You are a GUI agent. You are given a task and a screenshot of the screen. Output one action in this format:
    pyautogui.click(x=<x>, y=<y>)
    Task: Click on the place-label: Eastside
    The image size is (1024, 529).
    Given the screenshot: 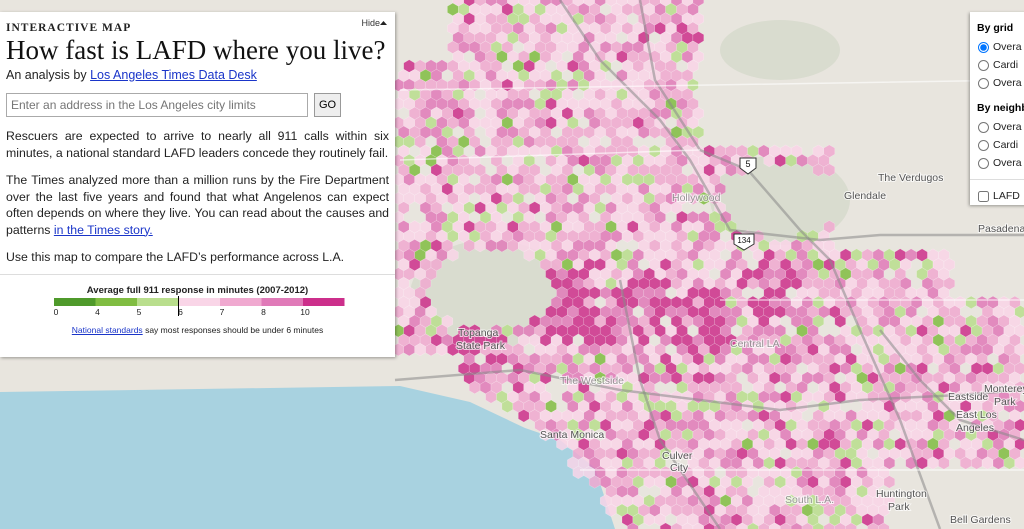 What is the action you would take?
    pyautogui.click(x=968, y=397)
    